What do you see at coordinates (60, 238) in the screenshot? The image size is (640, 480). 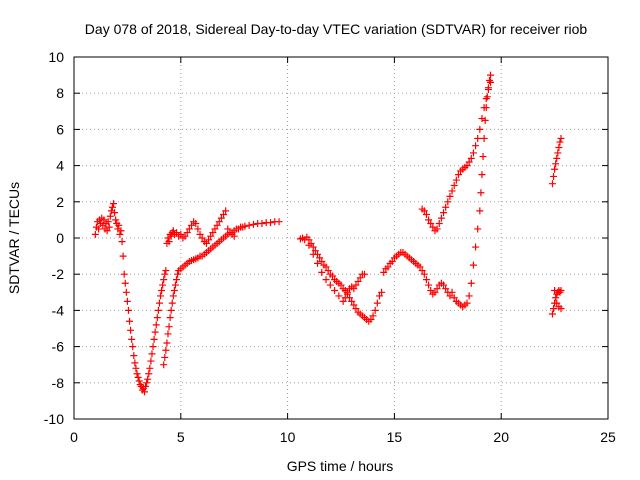 I see `y-tick-label-5: 0` at bounding box center [60, 238].